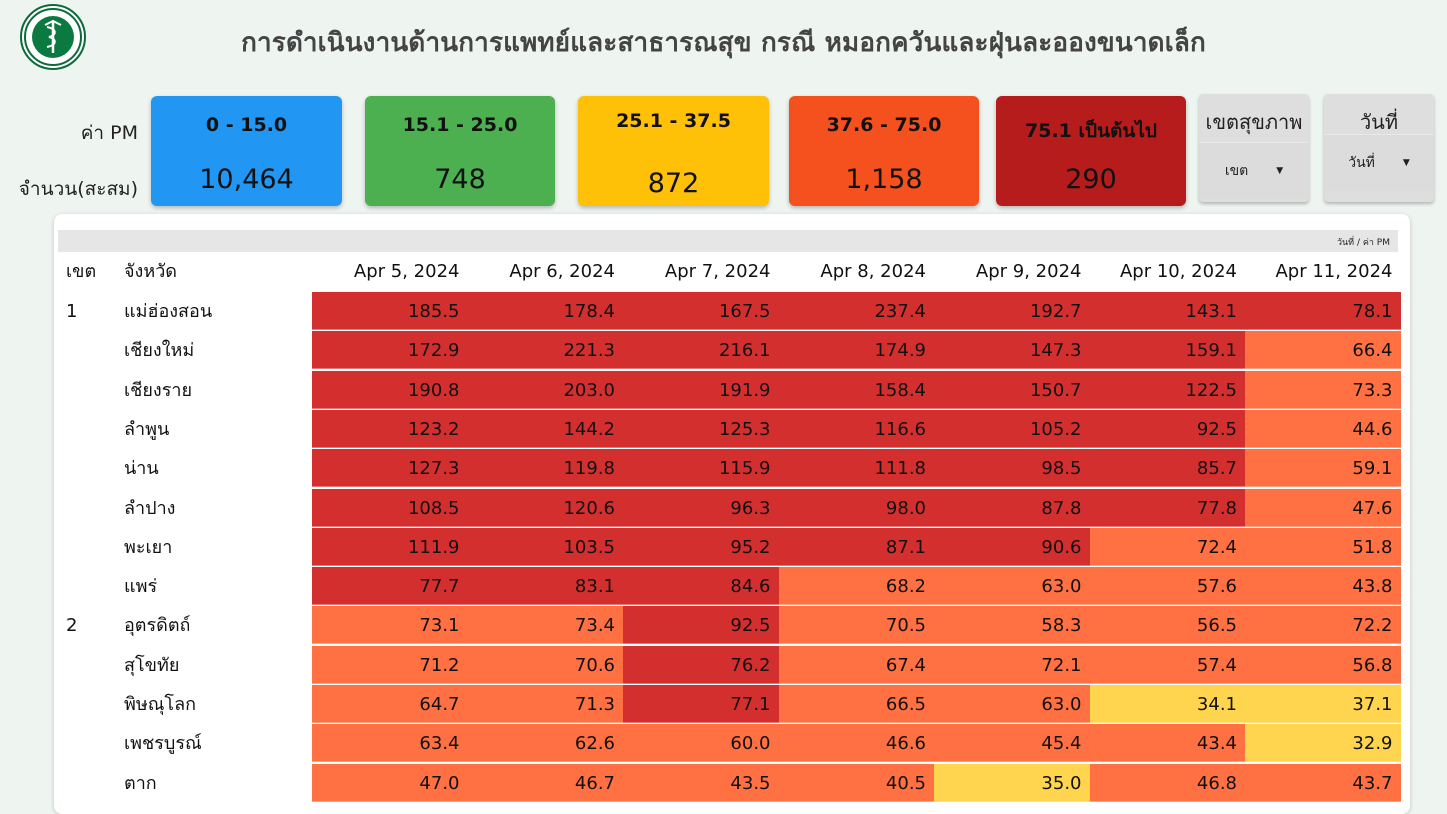 The height and width of the screenshot is (814, 1447). Describe the element at coordinates (390, 311) in the screenshot. I see `pm-value-cell: 185.5` at that location.